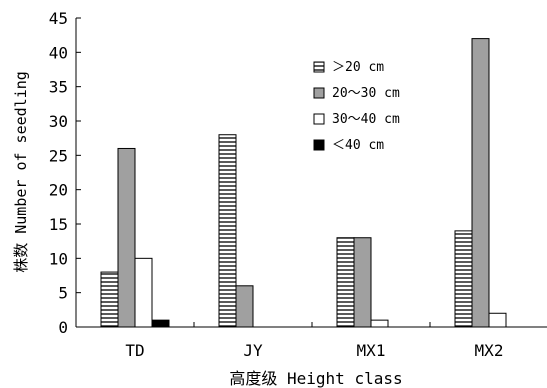 The height and width of the screenshot is (388, 547). What do you see at coordinates (371, 350) in the screenshot?
I see `x-tick-label: MX1` at bounding box center [371, 350].